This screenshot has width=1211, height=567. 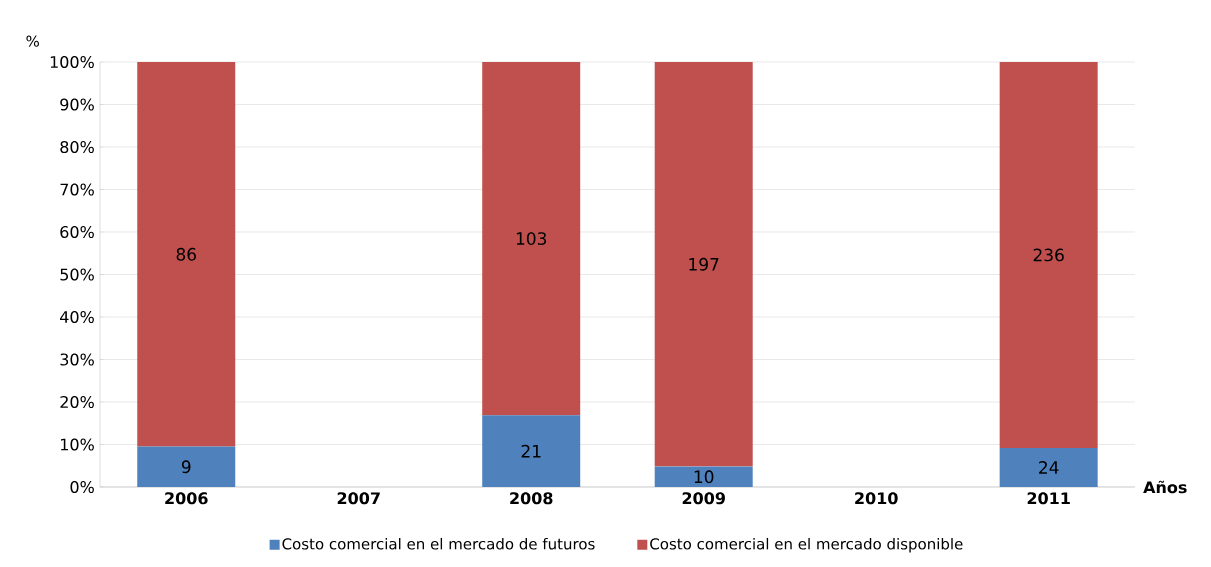 What do you see at coordinates (77, 444) in the screenshot?
I see `y-tick-label: 10%` at bounding box center [77, 444].